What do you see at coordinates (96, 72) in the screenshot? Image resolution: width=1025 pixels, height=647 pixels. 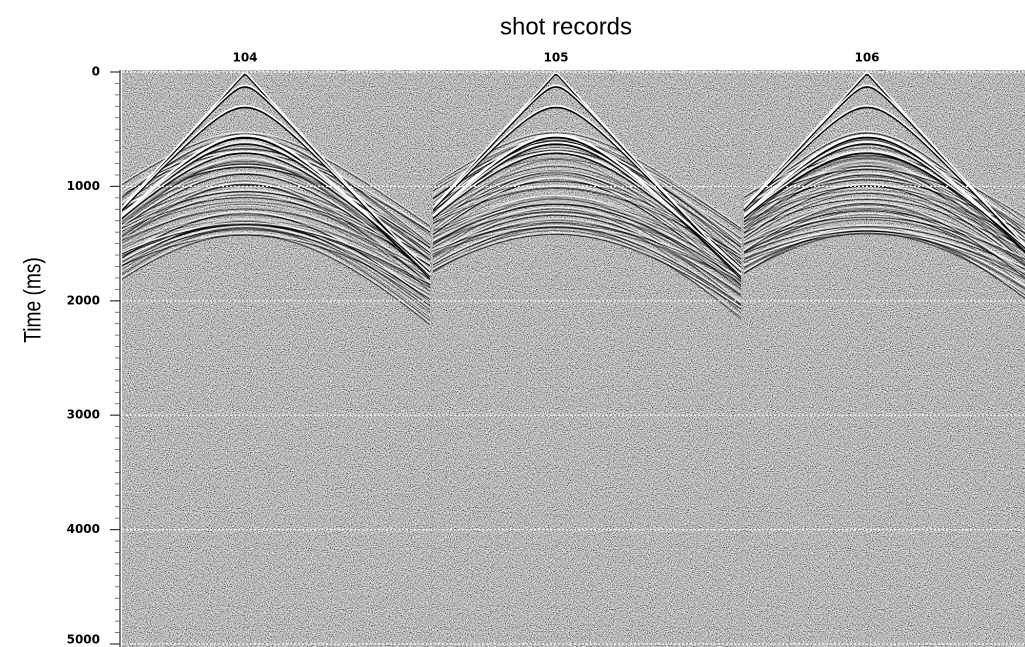 I see `y-tick-label: 0` at bounding box center [96, 72].